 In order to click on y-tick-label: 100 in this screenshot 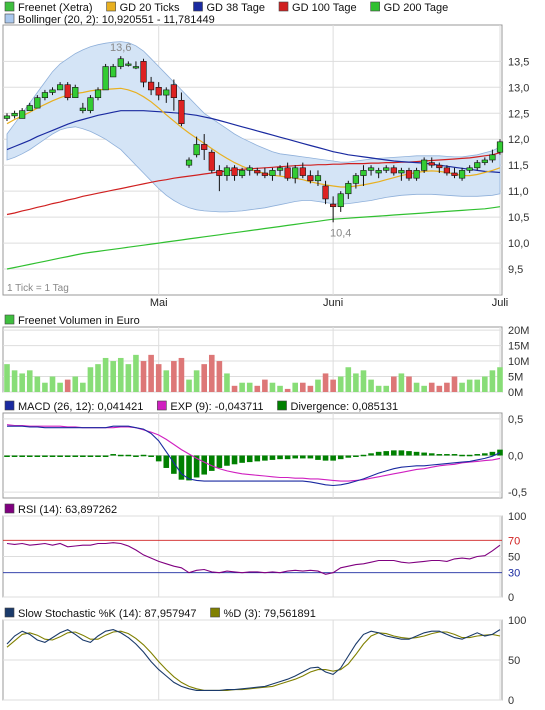, I will do `click(517, 517)`.